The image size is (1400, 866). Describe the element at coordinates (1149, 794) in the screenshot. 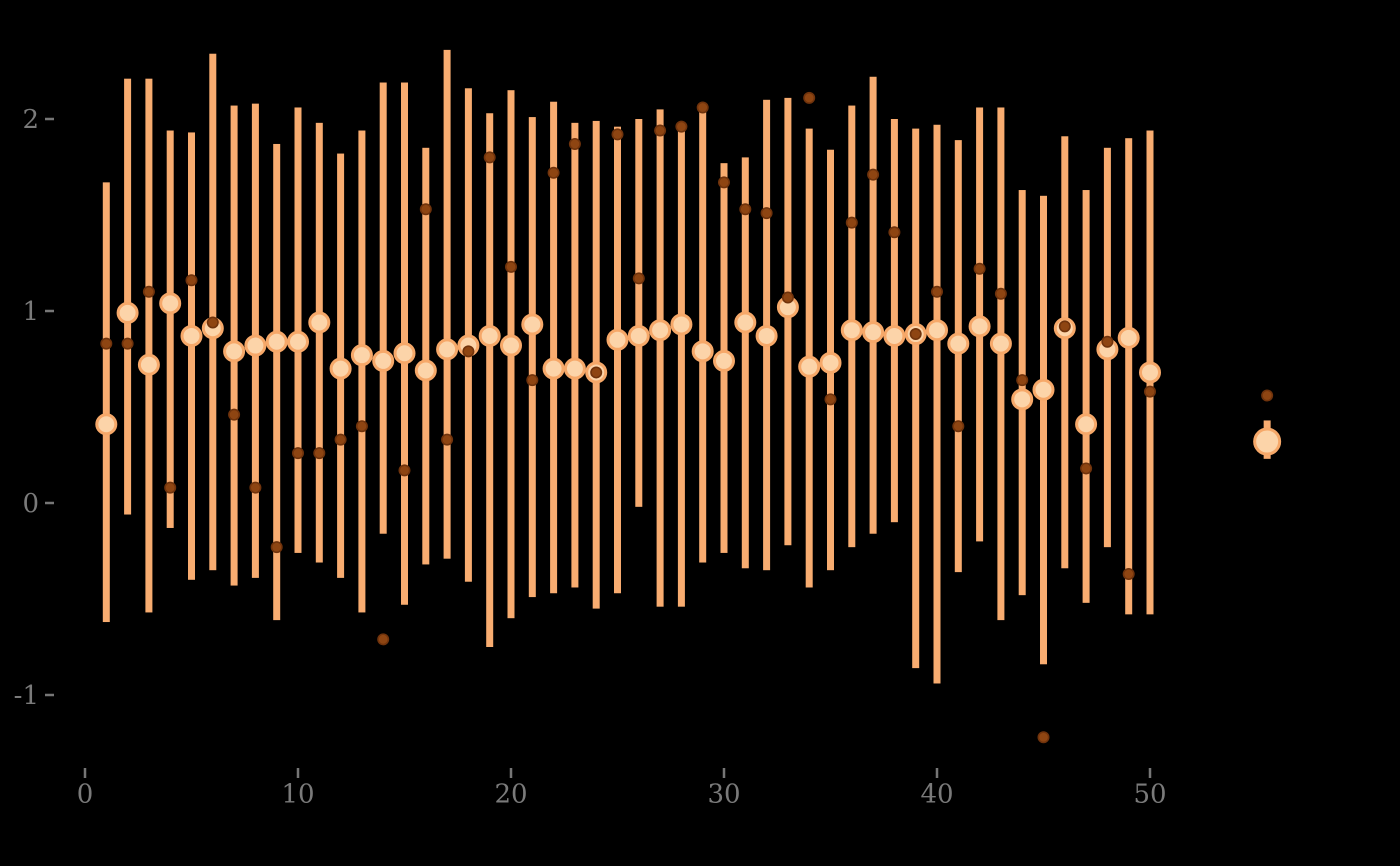

I see `x-tick-label: 50` at that location.